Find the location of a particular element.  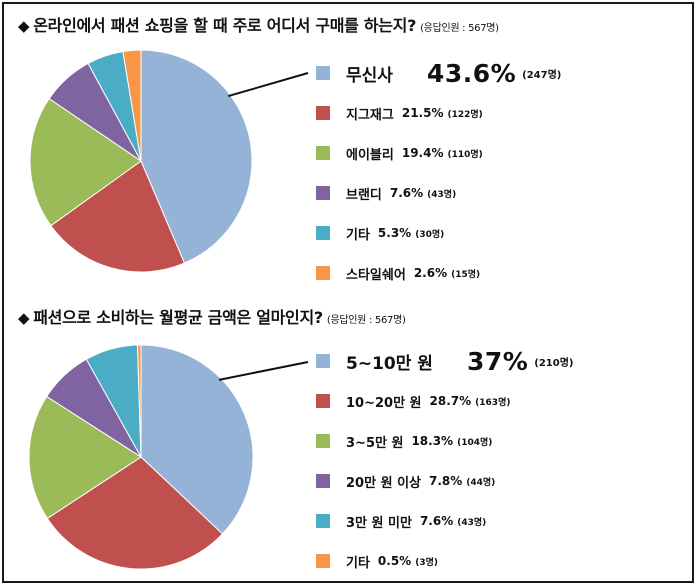

data-label-count: (44명) is located at coordinates (481, 482).